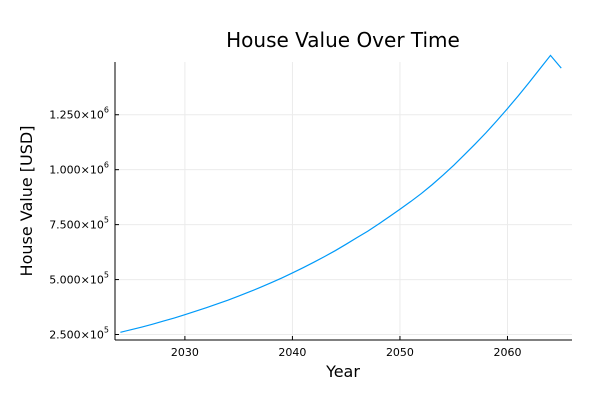 The image size is (600, 400). Describe the element at coordinates (400, 352) in the screenshot. I see `x-tick-label-2: 2050` at that location.